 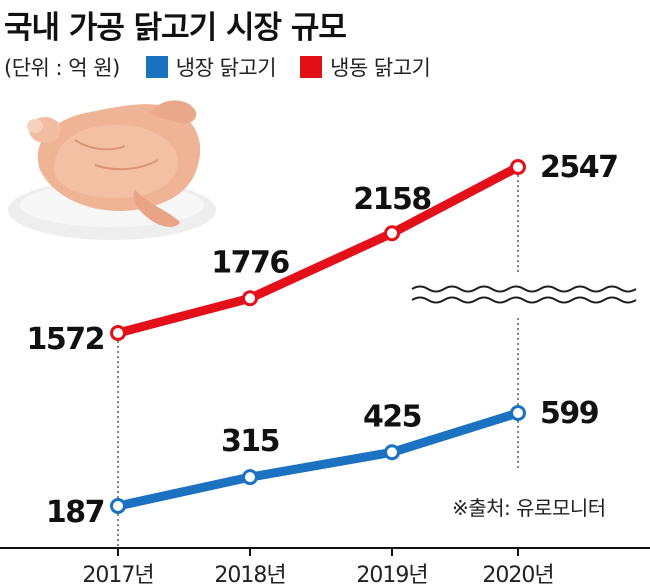 What do you see at coordinates (250, 262) in the screenshot?
I see `data-label-frozen-1: 1776` at bounding box center [250, 262].